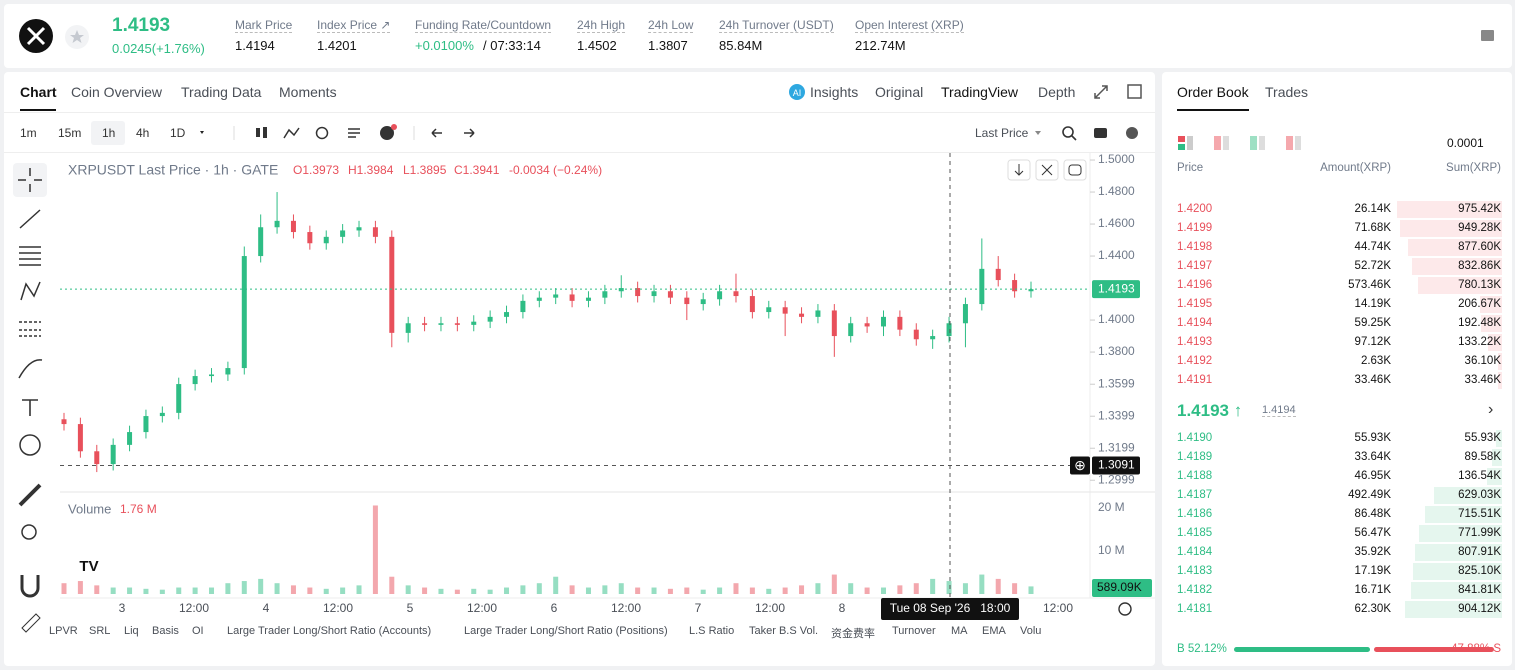 The height and width of the screenshot is (670, 1515). What do you see at coordinates (1241, 143) in the screenshot?
I see `book-view-toggles` at bounding box center [1241, 143].